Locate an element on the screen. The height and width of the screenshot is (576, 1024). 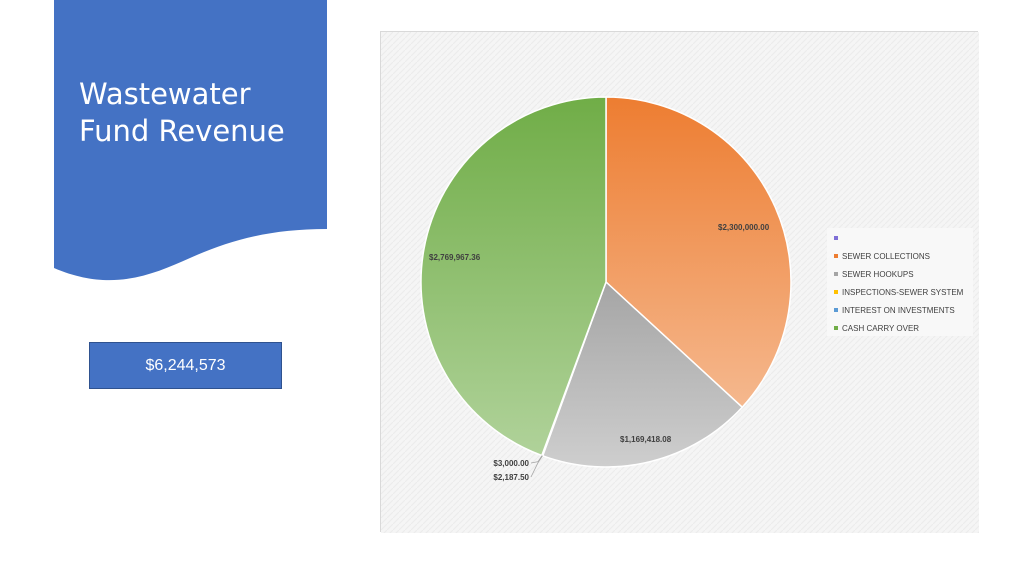
title-panel-shape is located at coordinates (190, 140).